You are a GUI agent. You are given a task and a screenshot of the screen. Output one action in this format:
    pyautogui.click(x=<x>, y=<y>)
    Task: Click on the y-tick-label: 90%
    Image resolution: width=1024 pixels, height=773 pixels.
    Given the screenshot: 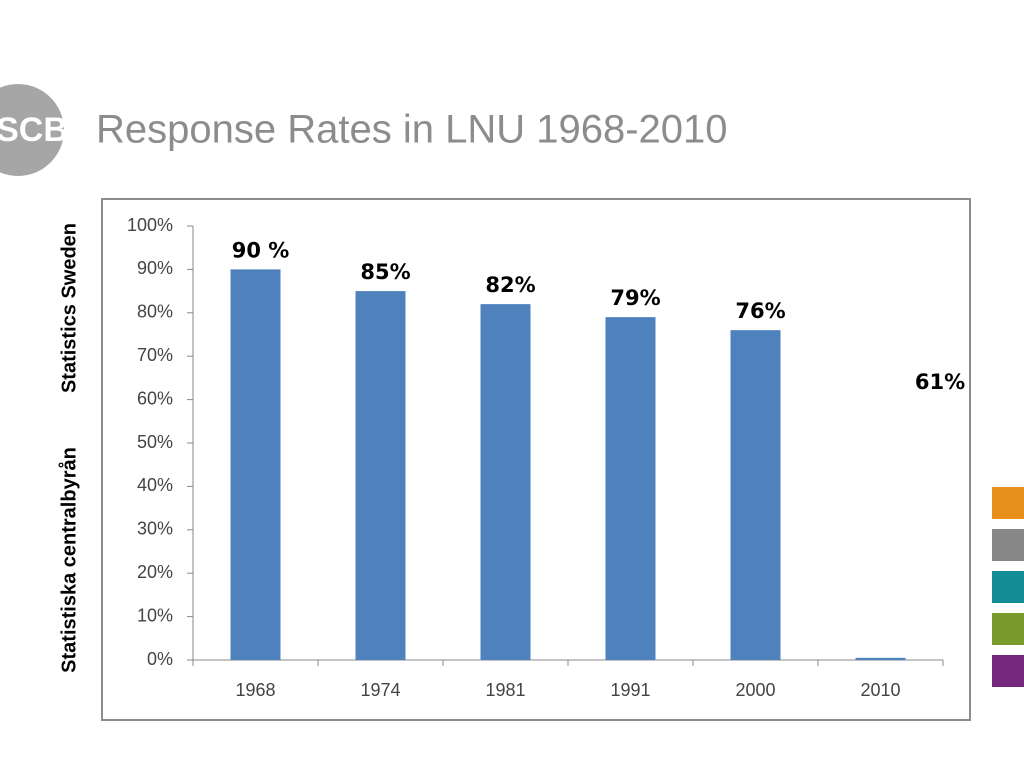 What is the action you would take?
    pyautogui.click(x=155, y=268)
    